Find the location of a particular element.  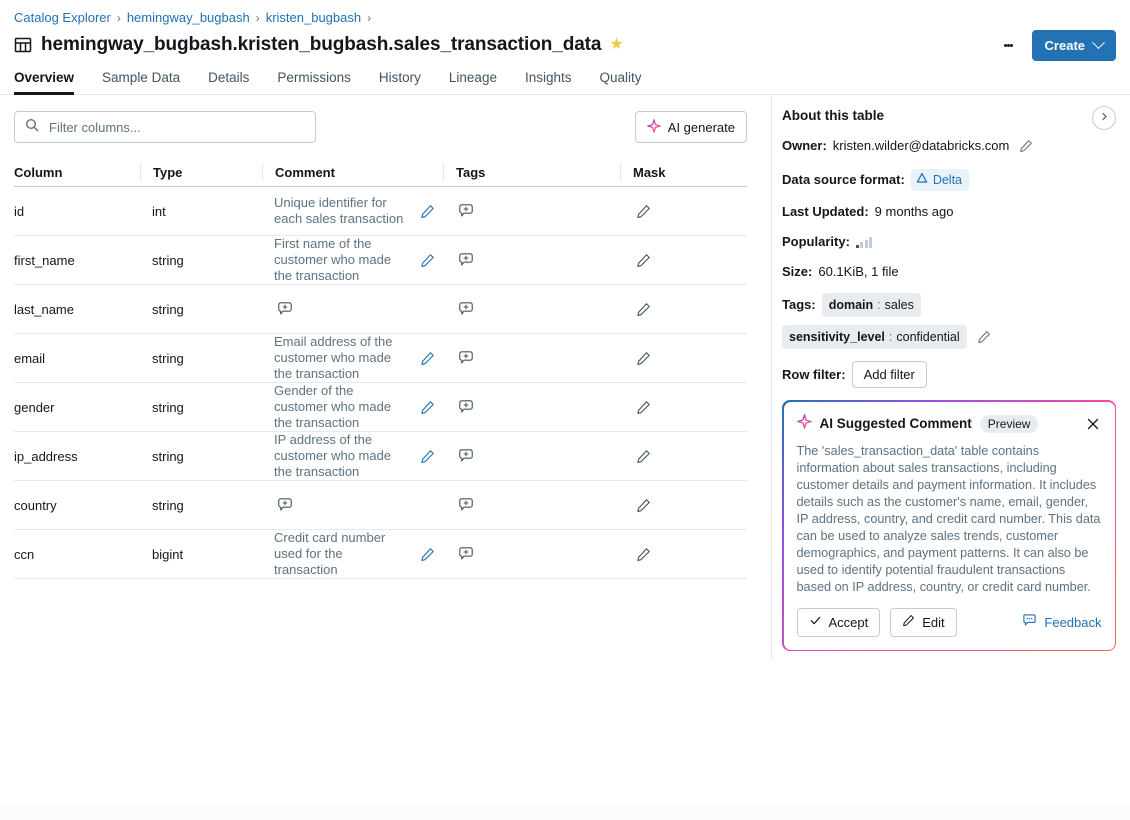

ai-panel-actions: Accept Edit is located at coordinates (949, 622).